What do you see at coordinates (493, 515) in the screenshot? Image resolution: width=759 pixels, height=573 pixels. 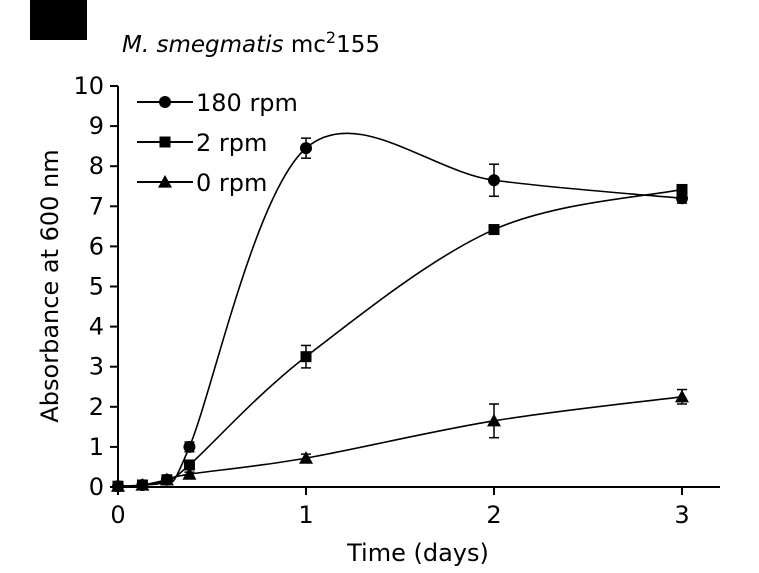 I see `x-tick-label: 2` at bounding box center [493, 515].